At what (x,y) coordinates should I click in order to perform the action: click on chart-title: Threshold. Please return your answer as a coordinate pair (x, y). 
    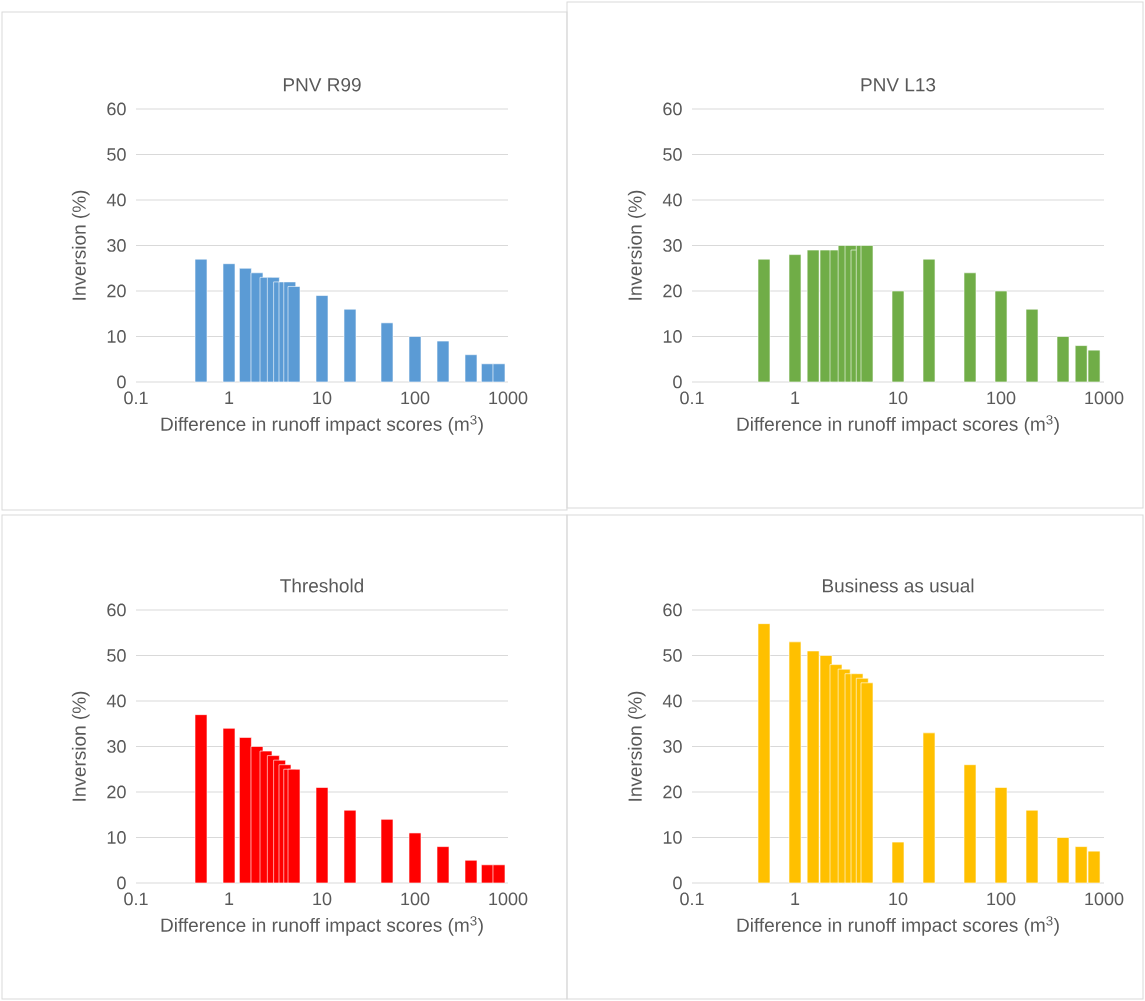
    Looking at the image, I should click on (321, 585).